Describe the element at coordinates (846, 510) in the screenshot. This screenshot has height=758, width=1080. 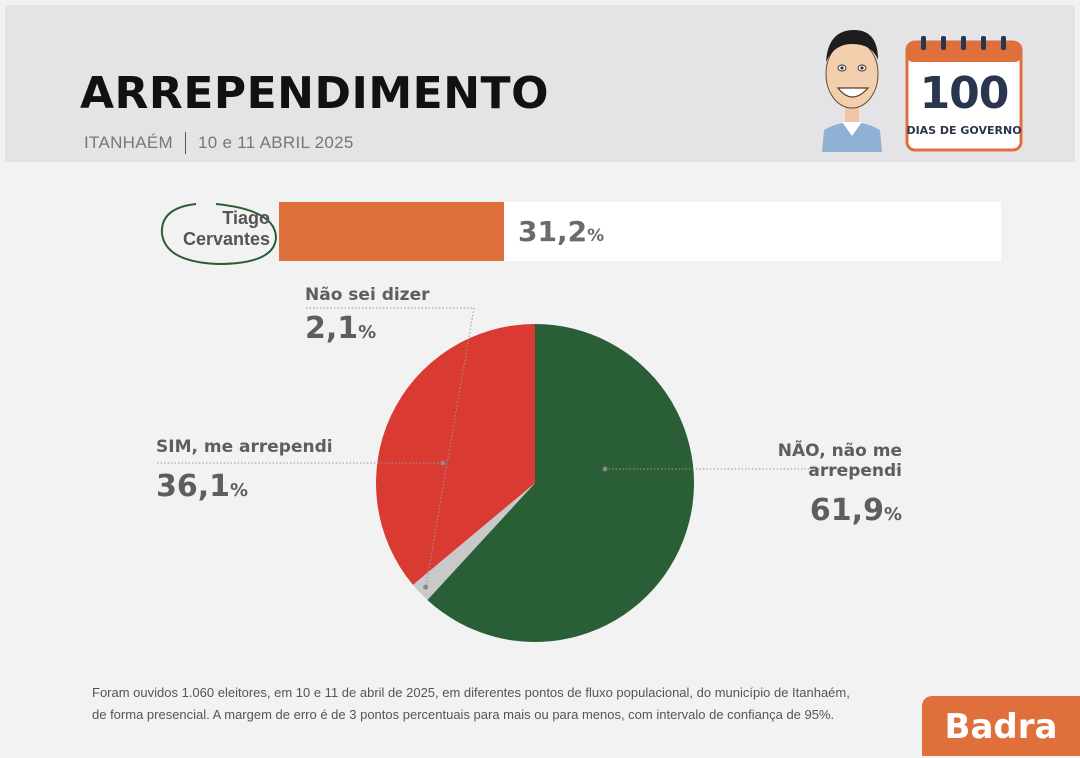
I see `nao-value-number: 61,9` at that location.